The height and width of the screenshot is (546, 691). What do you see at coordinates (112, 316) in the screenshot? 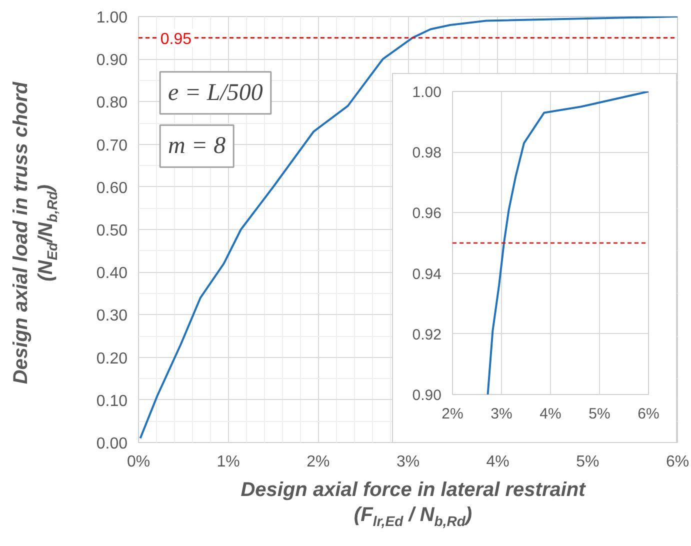
I see `y-tick-label: 0.30` at bounding box center [112, 316].